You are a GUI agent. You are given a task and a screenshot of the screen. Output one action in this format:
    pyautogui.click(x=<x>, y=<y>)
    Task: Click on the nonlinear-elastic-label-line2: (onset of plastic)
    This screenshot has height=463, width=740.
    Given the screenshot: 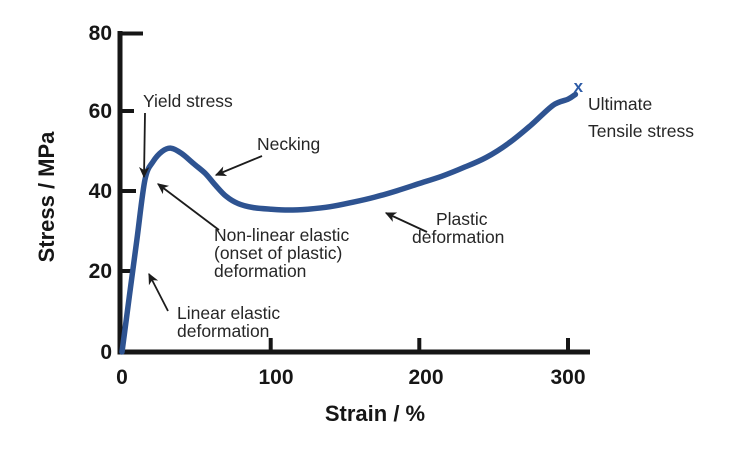 What is the action you would take?
    pyautogui.click(x=278, y=253)
    